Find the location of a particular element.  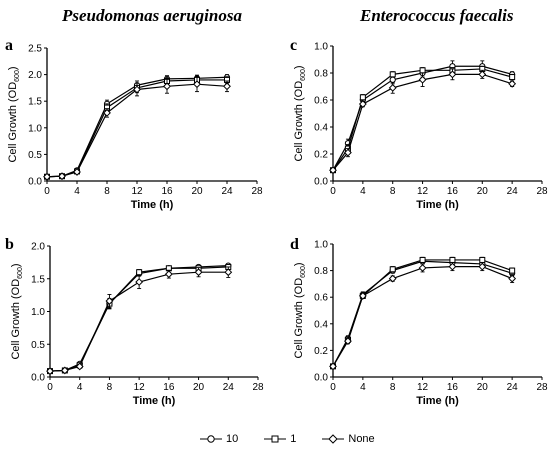

legend-item-10: 10 is located at coordinates (219, 439).